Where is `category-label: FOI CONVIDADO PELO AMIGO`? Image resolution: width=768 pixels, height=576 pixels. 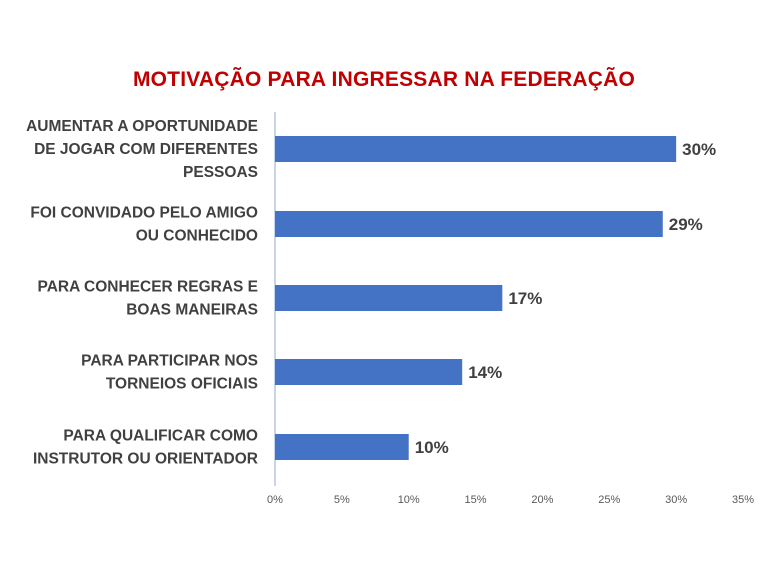
category-label: FOI CONVIDADO PELO AMIGO is located at coordinates (144, 213).